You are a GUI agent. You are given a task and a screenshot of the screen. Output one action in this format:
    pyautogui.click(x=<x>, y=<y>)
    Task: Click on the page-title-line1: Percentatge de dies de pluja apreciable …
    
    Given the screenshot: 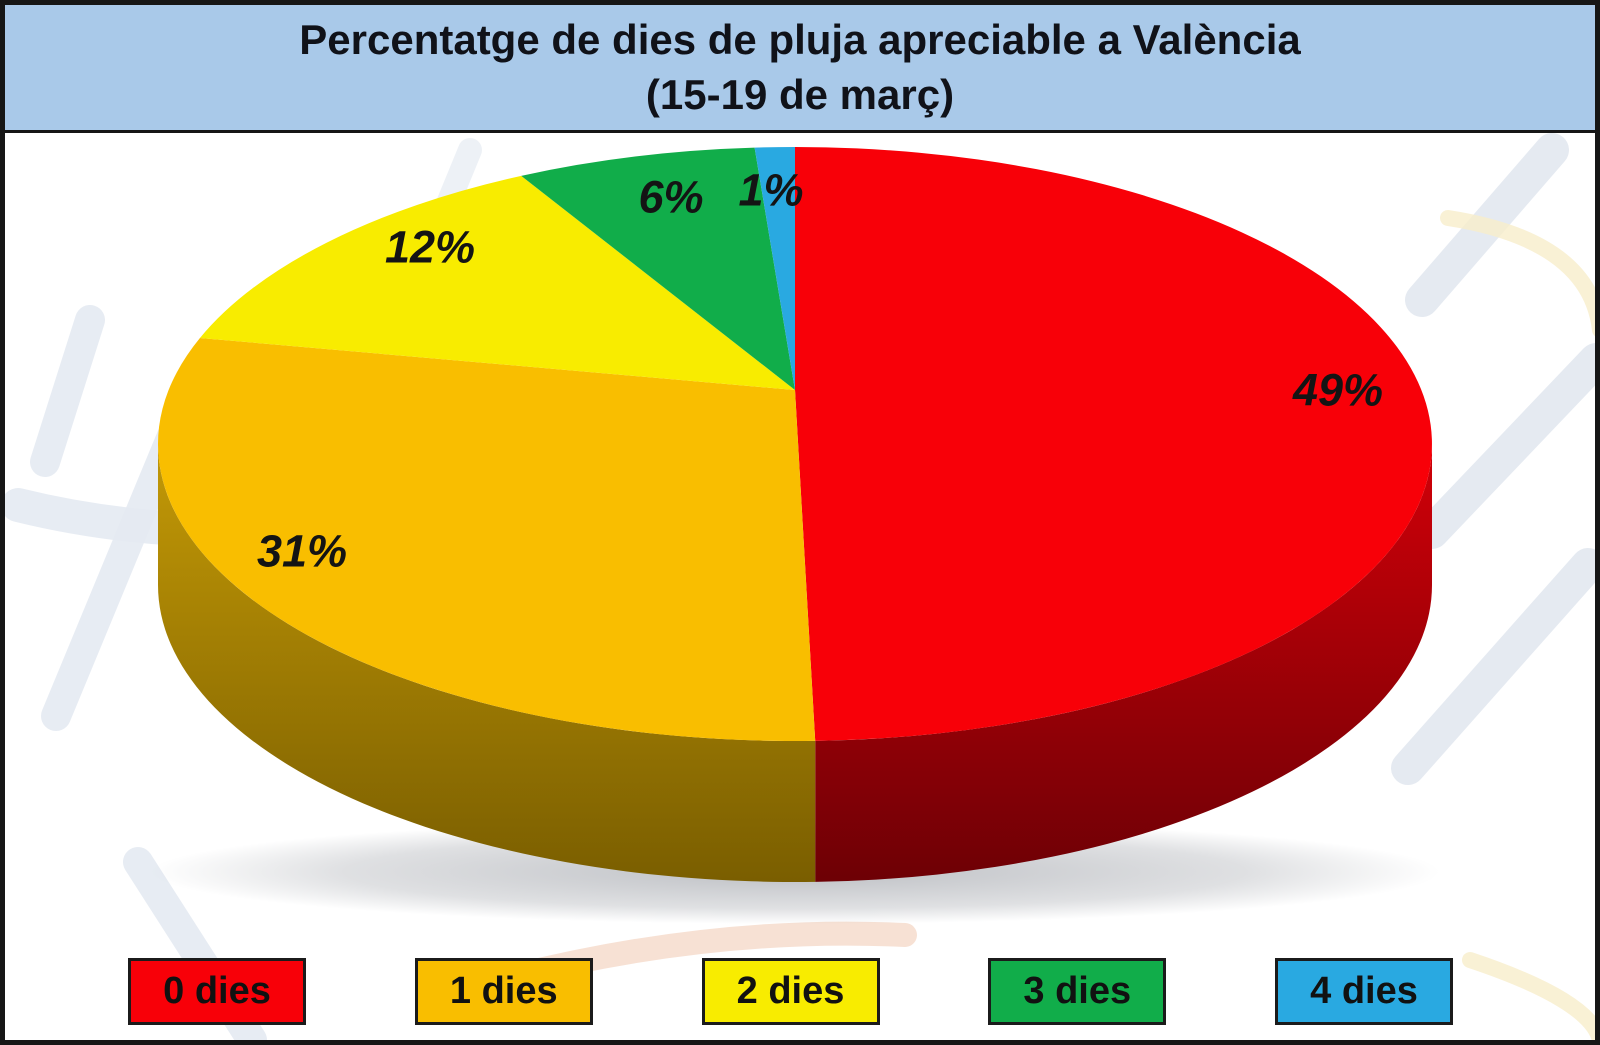 What is the action you would take?
    pyautogui.click(x=800, y=39)
    